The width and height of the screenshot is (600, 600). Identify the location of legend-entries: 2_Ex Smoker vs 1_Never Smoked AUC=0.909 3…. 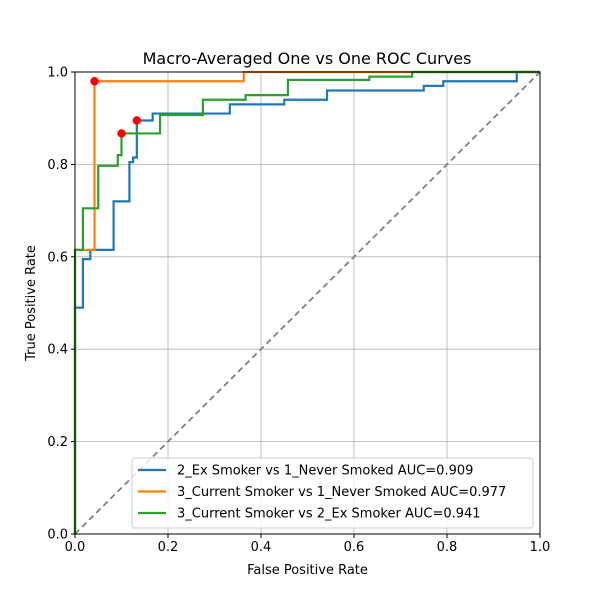
(322, 493).